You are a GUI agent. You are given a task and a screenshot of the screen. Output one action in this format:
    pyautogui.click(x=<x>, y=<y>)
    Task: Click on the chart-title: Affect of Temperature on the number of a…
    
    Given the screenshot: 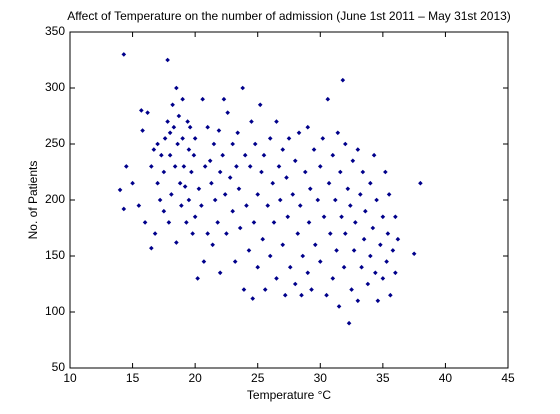 What is the action you would take?
    pyautogui.click(x=289, y=16)
    